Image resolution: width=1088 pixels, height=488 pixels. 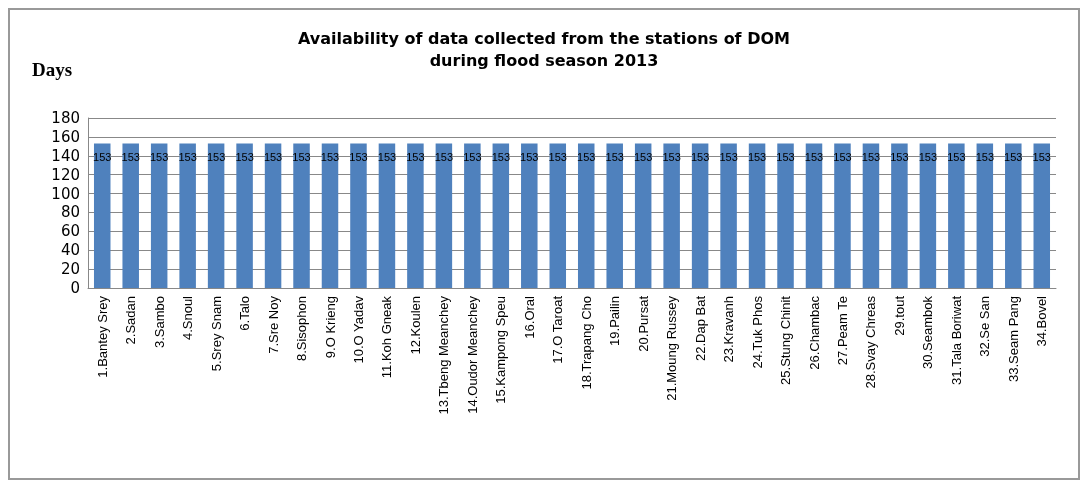 What do you see at coordinates (558, 329) in the screenshot?
I see `x-tick-label: 17.O Taroat` at bounding box center [558, 329].